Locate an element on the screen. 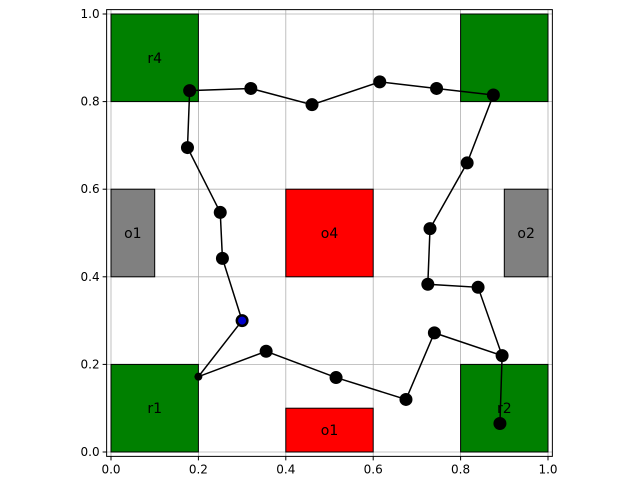 This screenshot has width=640, height=480. y-tick-label: 0.6 is located at coordinates (90, 189).